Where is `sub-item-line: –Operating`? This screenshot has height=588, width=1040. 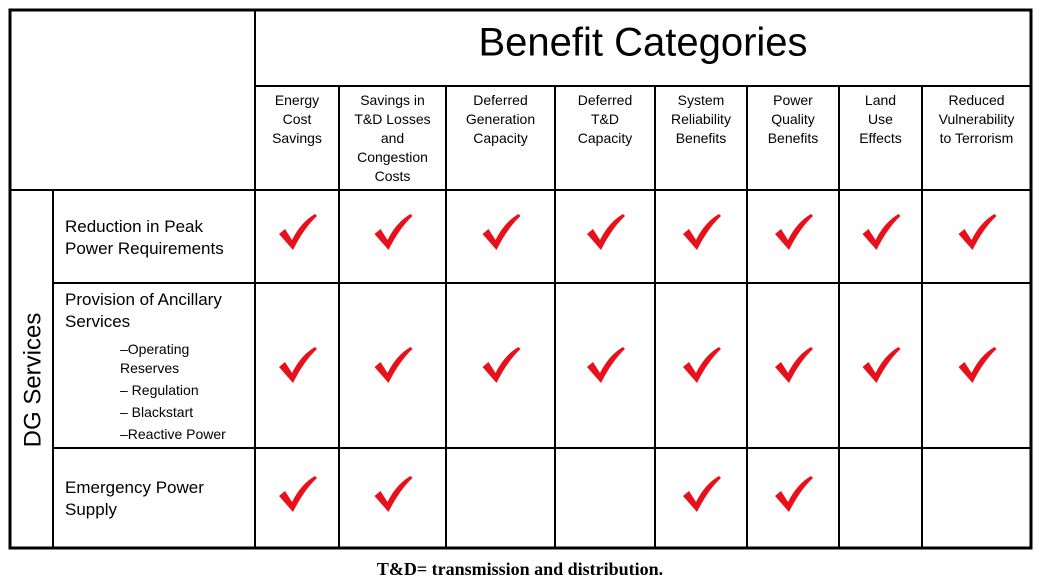
sub-item-line: –Operating is located at coordinates (155, 349).